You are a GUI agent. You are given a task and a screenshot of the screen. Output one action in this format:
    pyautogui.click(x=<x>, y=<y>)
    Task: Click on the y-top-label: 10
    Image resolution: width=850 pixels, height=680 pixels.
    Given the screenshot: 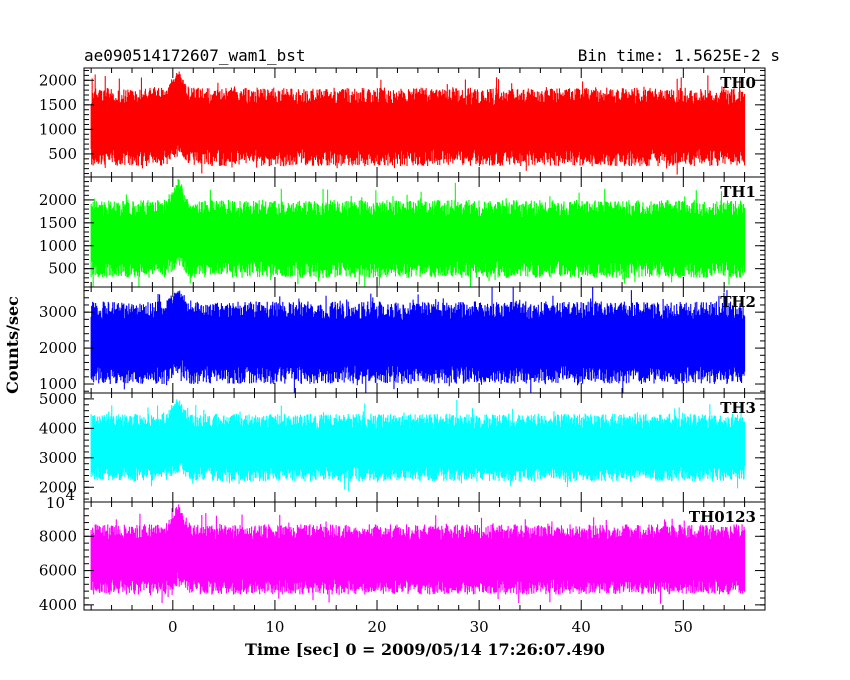 What is the action you would take?
    pyautogui.click(x=55, y=503)
    